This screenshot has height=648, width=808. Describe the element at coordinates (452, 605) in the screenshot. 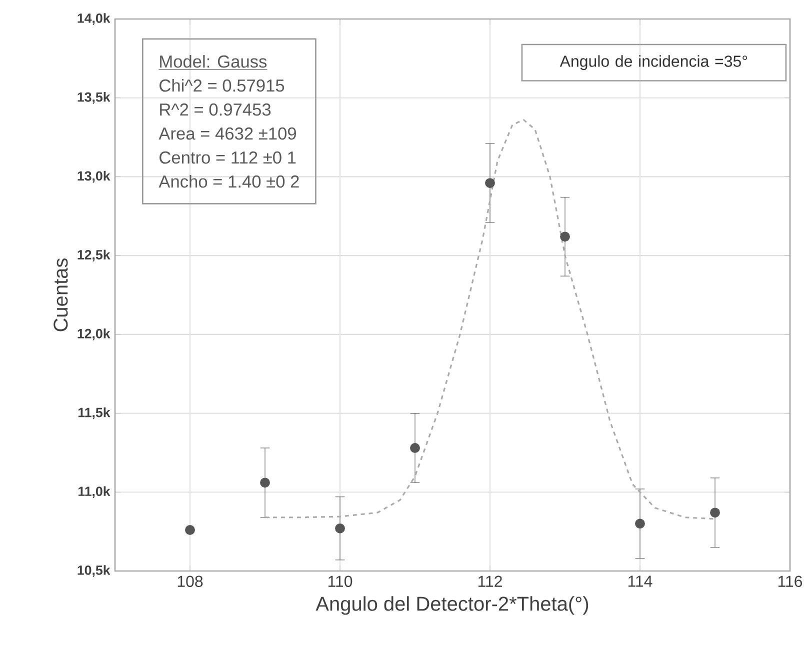

I see `x-axis-title: Angulo del Detector-2*Theta(°)` at that location.